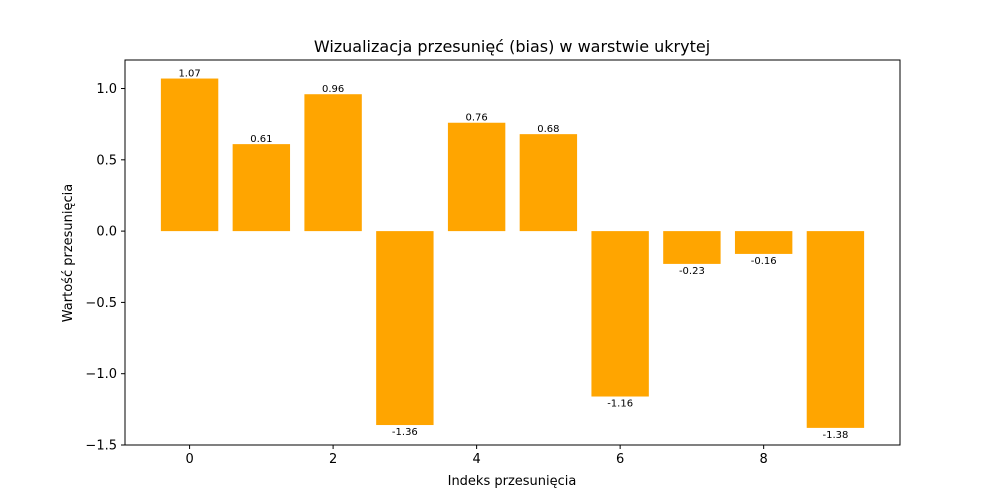  I want to click on y-tick-label-4: −1.0, so click(101, 374).